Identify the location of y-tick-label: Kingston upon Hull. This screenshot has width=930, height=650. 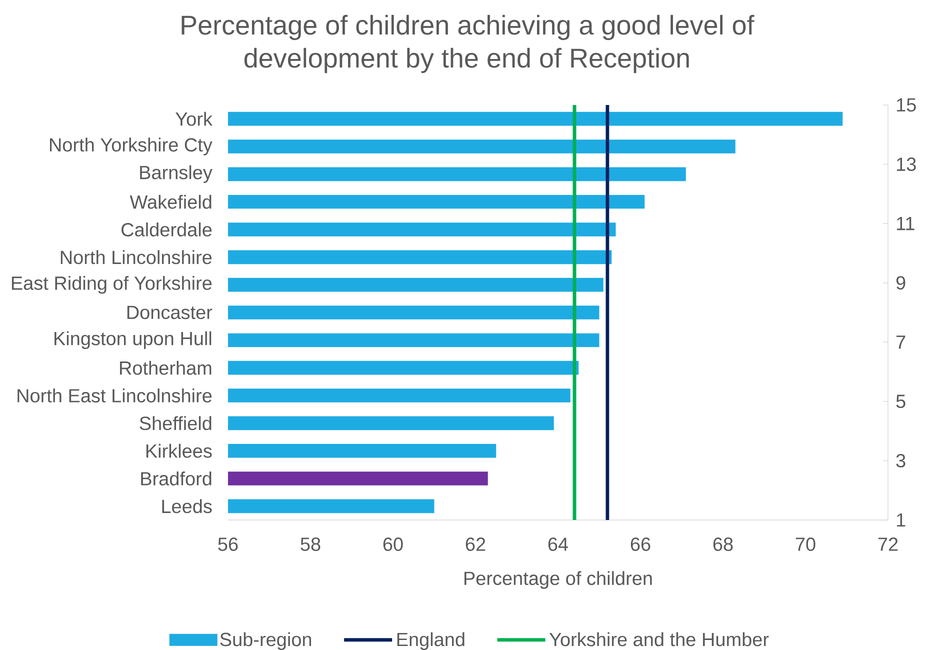
(133, 340).